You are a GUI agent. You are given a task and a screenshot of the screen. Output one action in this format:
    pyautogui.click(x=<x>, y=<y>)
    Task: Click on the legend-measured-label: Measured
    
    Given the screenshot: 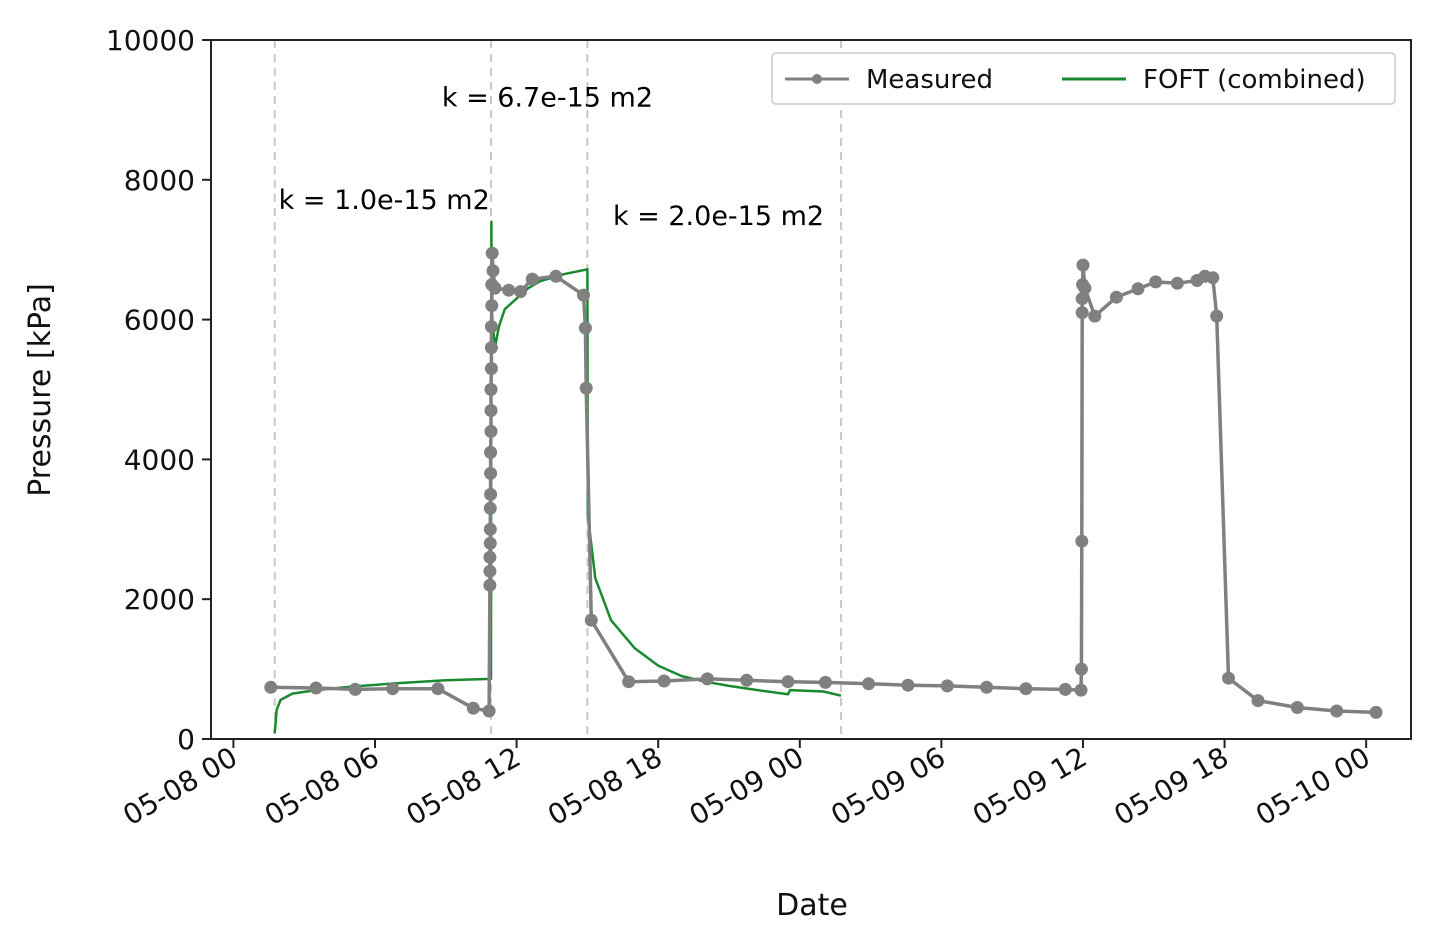 What is the action you would take?
    pyautogui.click(x=929, y=80)
    